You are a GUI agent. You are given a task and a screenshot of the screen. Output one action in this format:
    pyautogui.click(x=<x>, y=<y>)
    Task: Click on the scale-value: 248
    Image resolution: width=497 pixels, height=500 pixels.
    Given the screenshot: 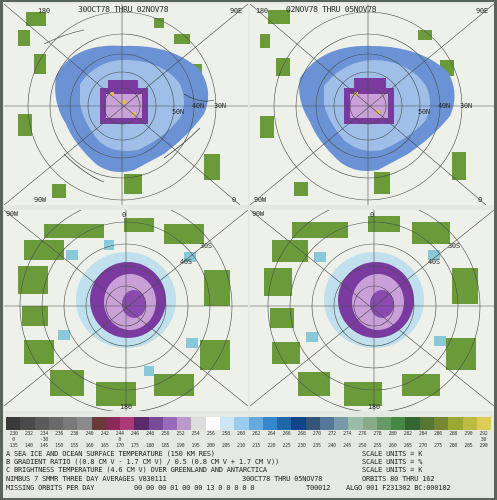 What is the action you would take?
    pyautogui.click(x=150, y=434)
    